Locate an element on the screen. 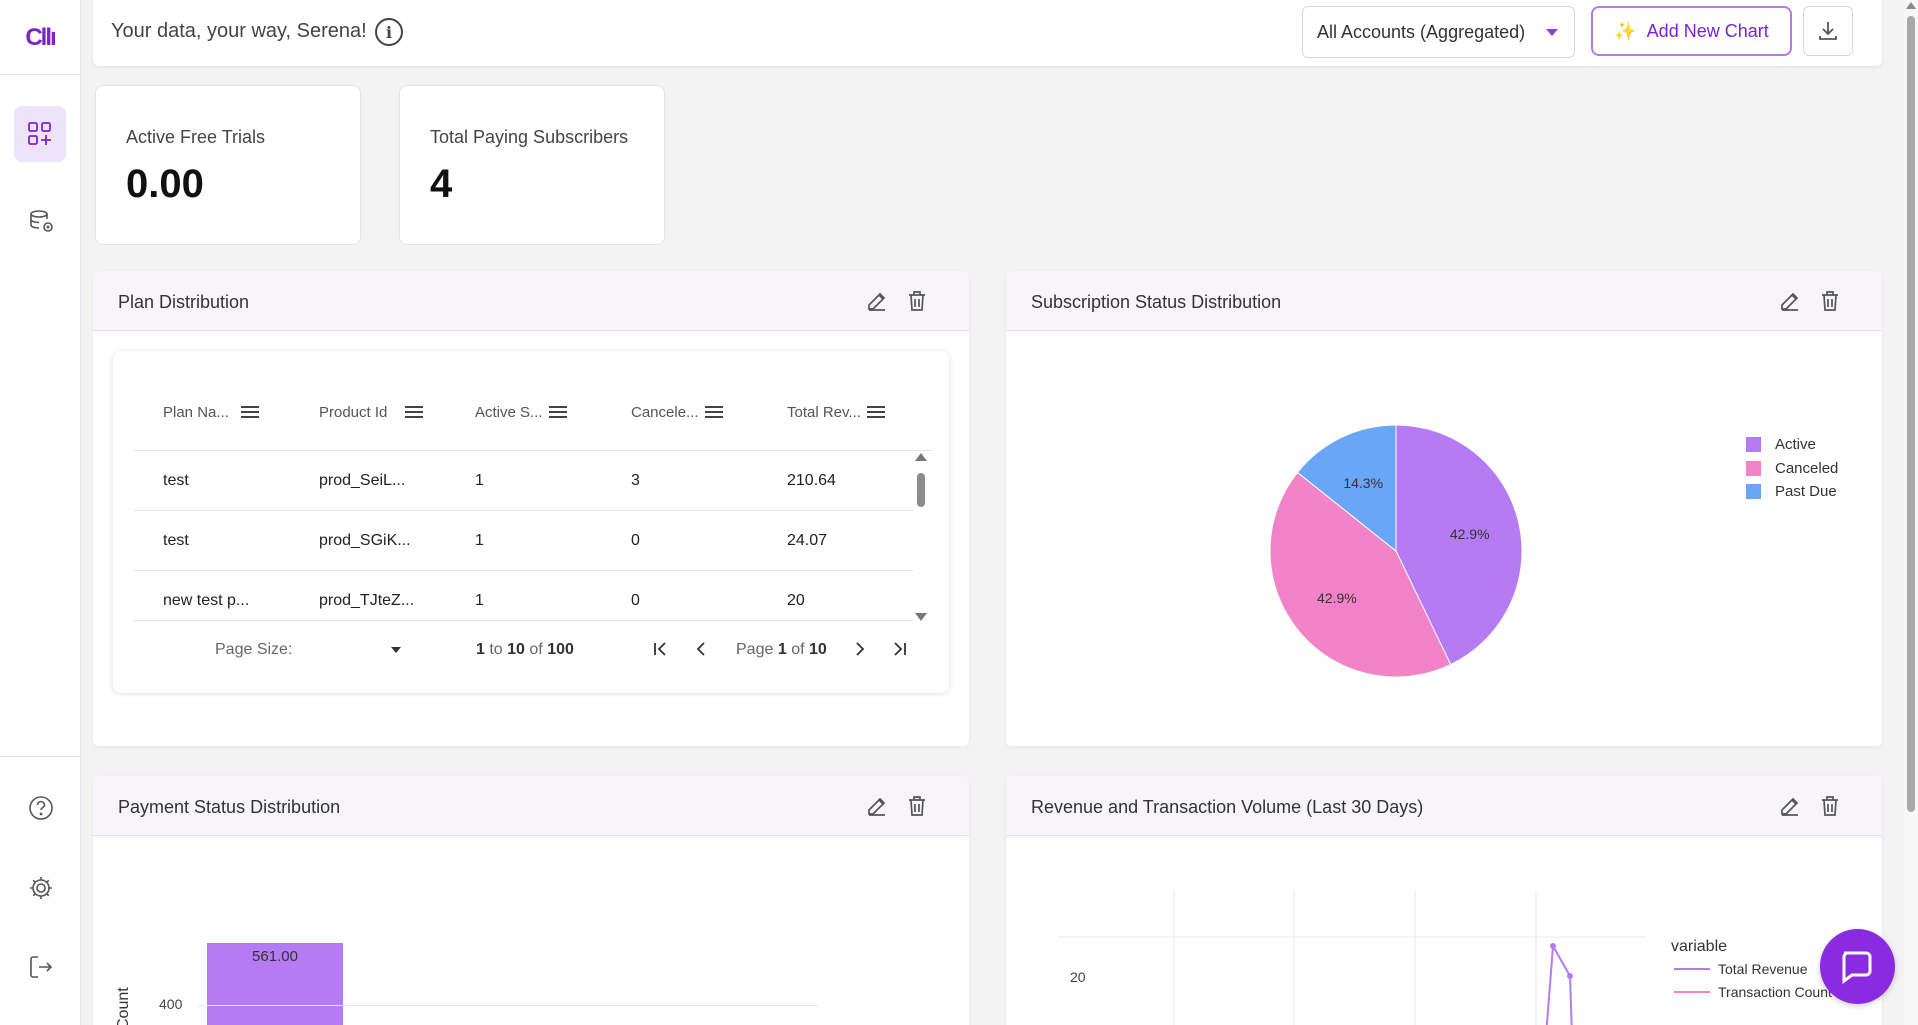 The width and height of the screenshot is (1918, 1025). sidebar-item-dashboard is located at coordinates (40, 134).